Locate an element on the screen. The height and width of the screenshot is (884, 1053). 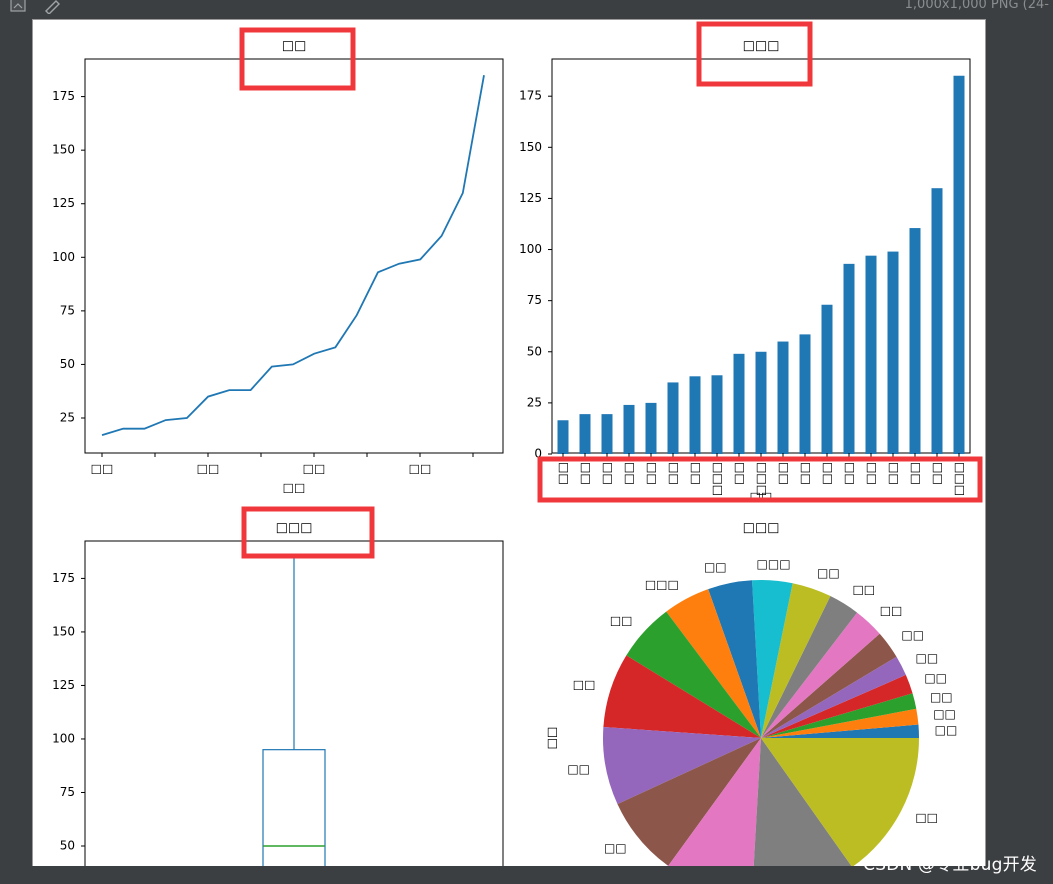
bar-chart-y-tick-label: 175 is located at coordinates (530, 96).